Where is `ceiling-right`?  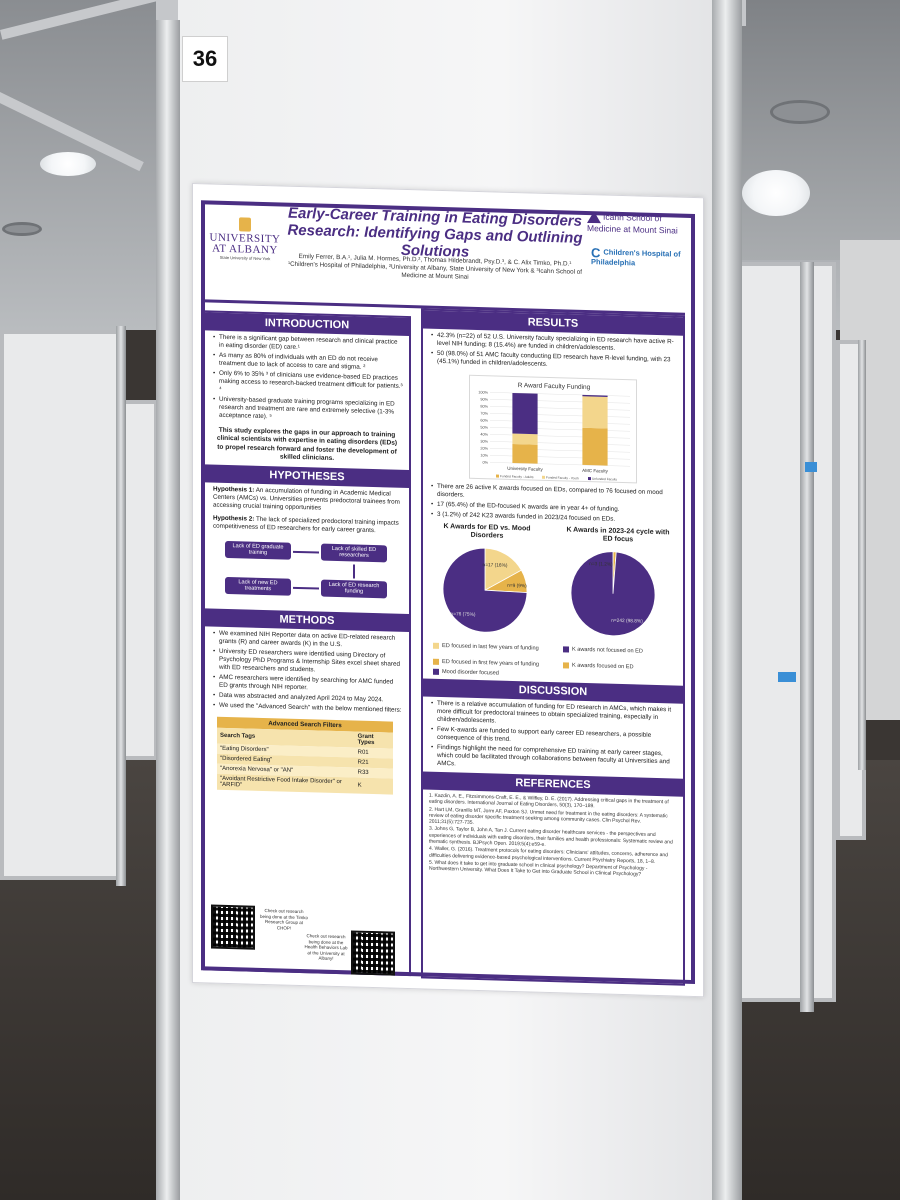 ceiling-right is located at coordinates (820, 130).